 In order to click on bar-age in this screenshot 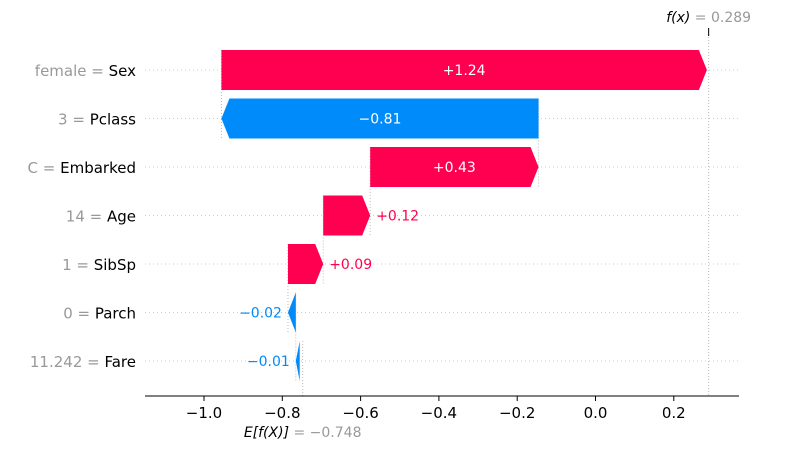, I will do `click(347, 215)`.